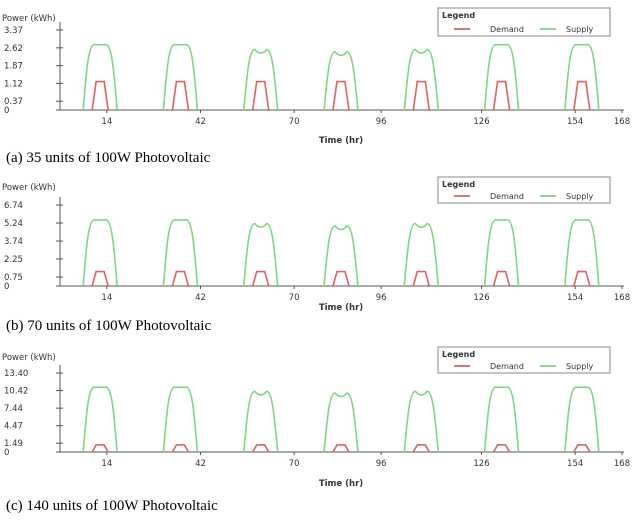 This screenshot has height=520, width=644. What do you see at coordinates (16, 374) in the screenshot?
I see `y-tick-label: 13.40` at bounding box center [16, 374].